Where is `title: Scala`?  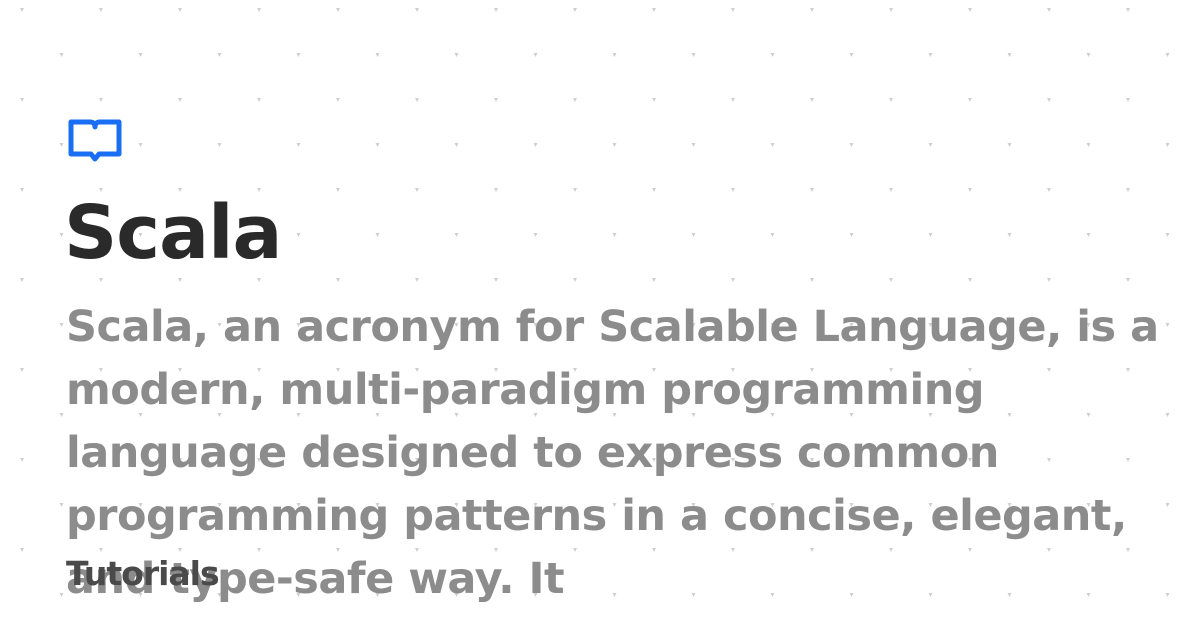 title: Scala is located at coordinates (173, 233).